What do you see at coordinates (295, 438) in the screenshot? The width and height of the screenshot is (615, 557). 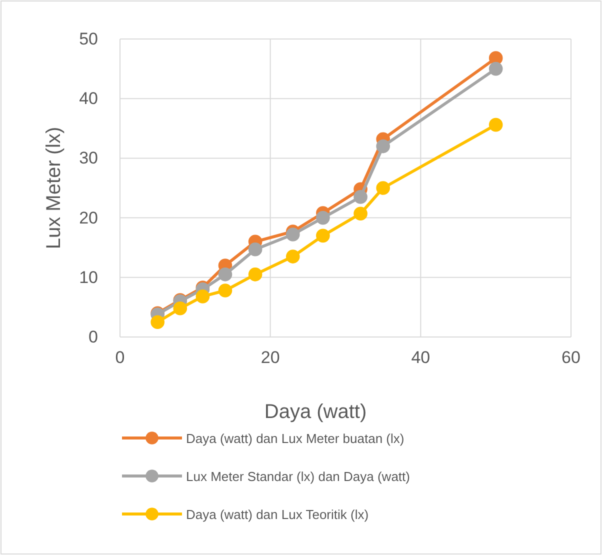 I see `legend-label: Daya (watt) dan Lux Meter buatan (lx)` at bounding box center [295, 438].